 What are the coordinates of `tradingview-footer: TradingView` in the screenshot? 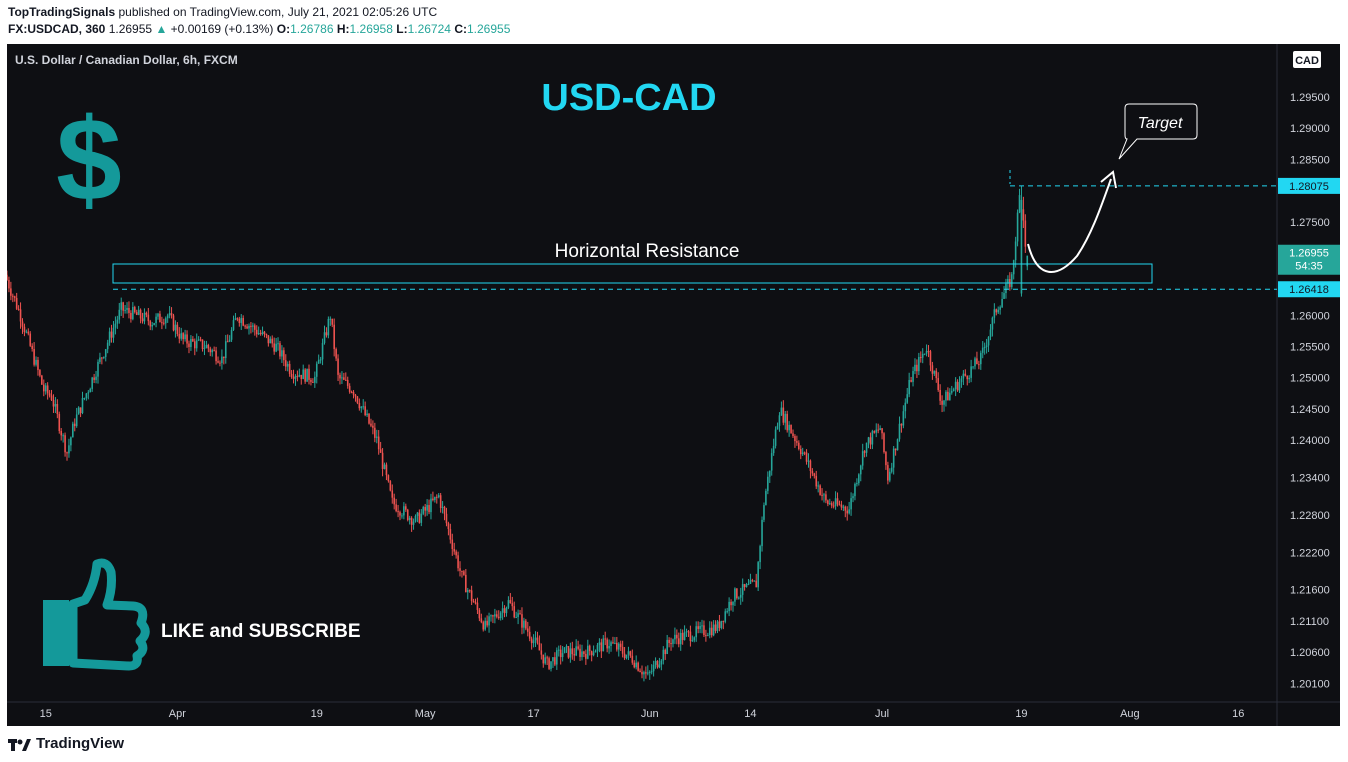 It's located at (66, 743).